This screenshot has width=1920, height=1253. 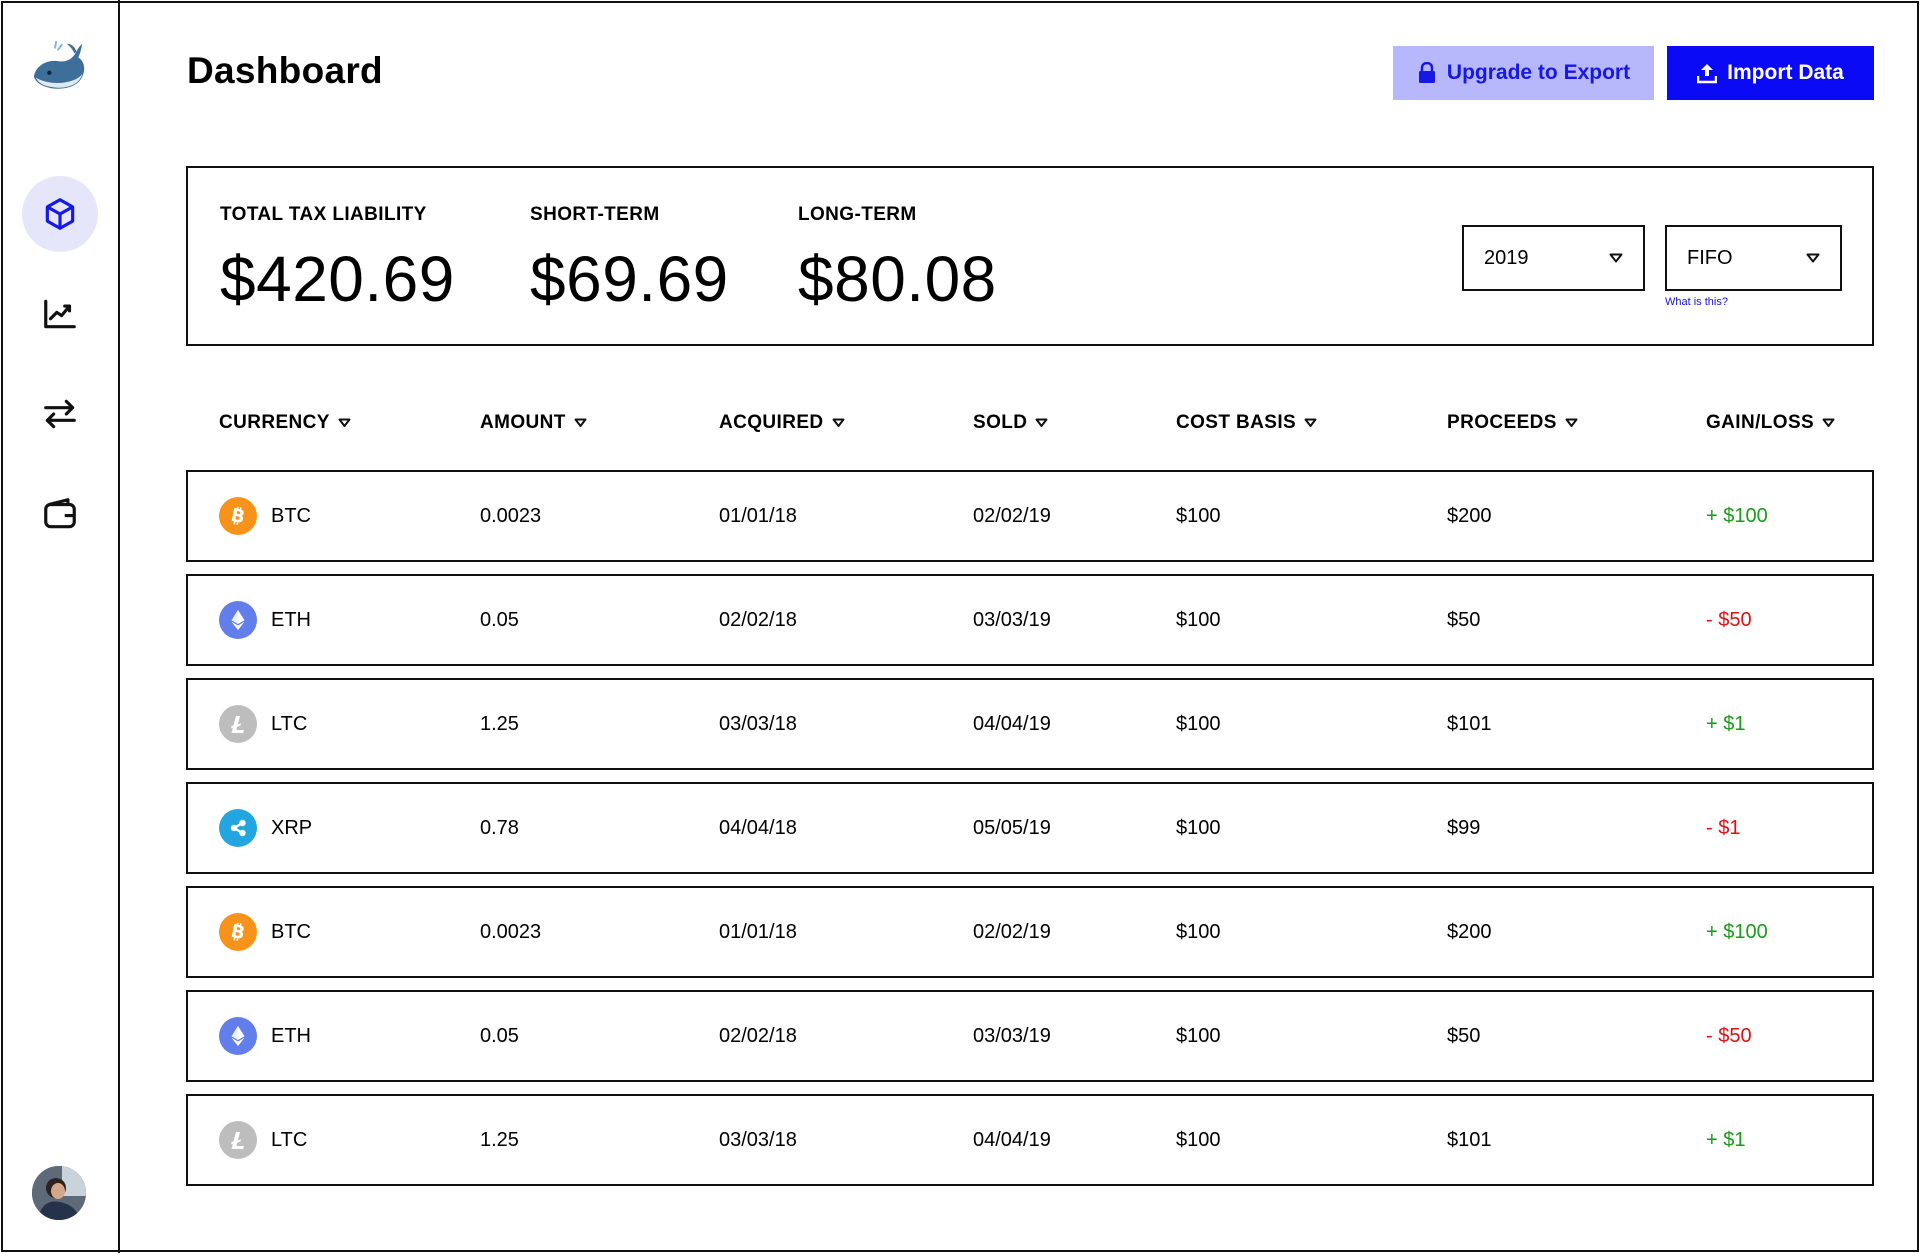 I want to click on cube-icon, so click(x=60, y=214).